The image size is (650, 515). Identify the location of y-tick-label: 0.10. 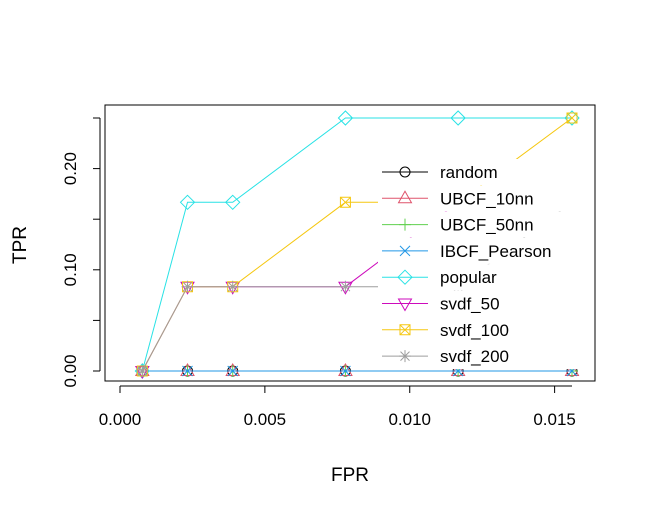
(70, 269).